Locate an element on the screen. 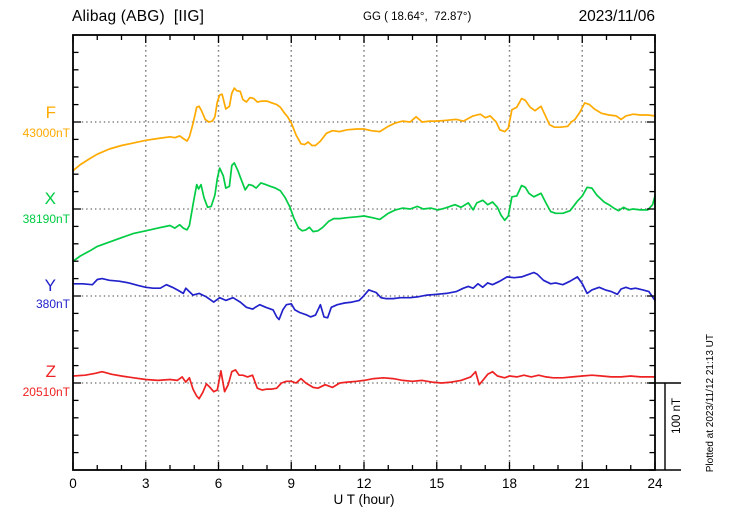 The height and width of the screenshot is (520, 730). x-axis-tick-labels: 0 3 6 9 12 15 18 21 24 is located at coordinates (365, 484).